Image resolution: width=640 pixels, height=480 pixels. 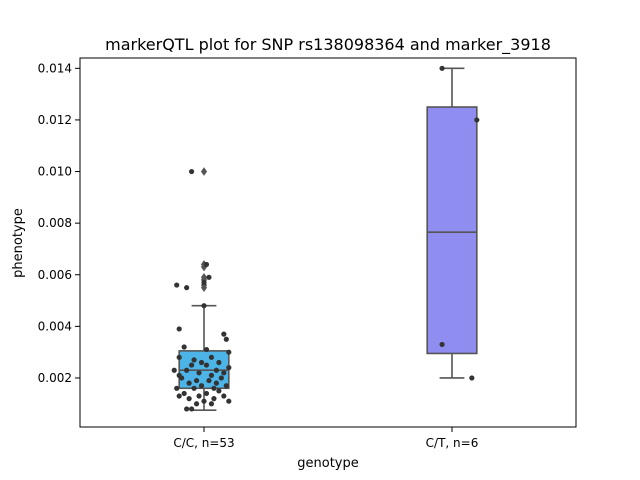 What do you see at coordinates (55, 378) in the screenshot?
I see `y-tick-label: 0.002` at bounding box center [55, 378].